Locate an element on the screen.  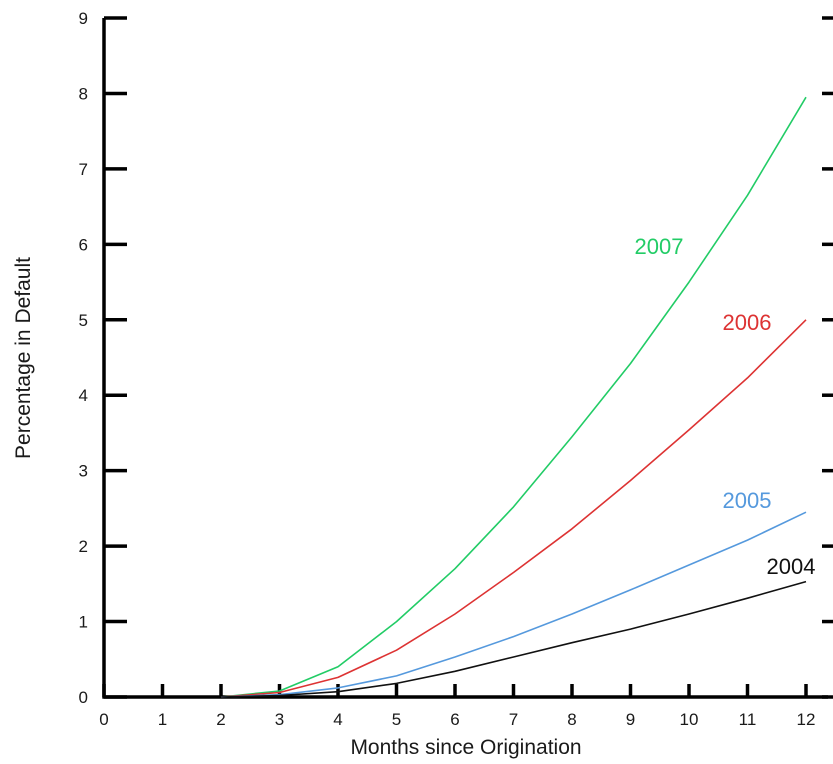
series-line-2004 is located at coordinates (513, 639).